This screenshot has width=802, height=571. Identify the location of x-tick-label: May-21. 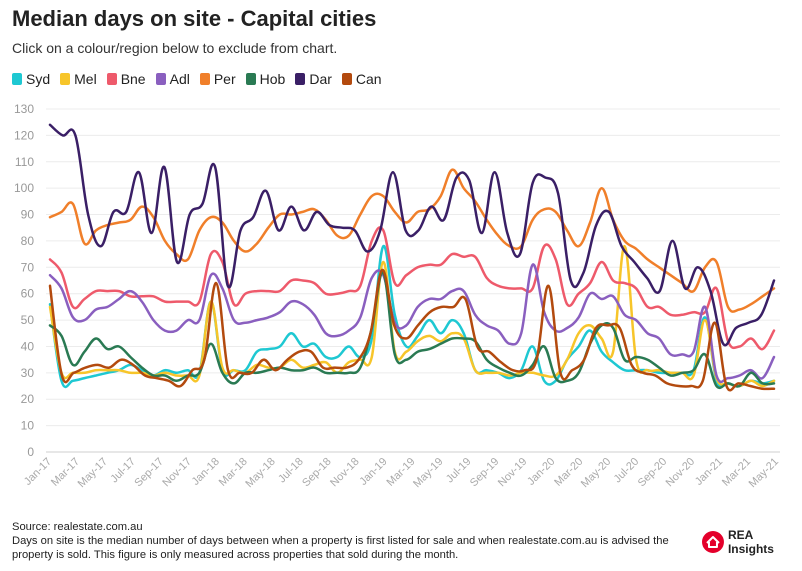
(764, 473).